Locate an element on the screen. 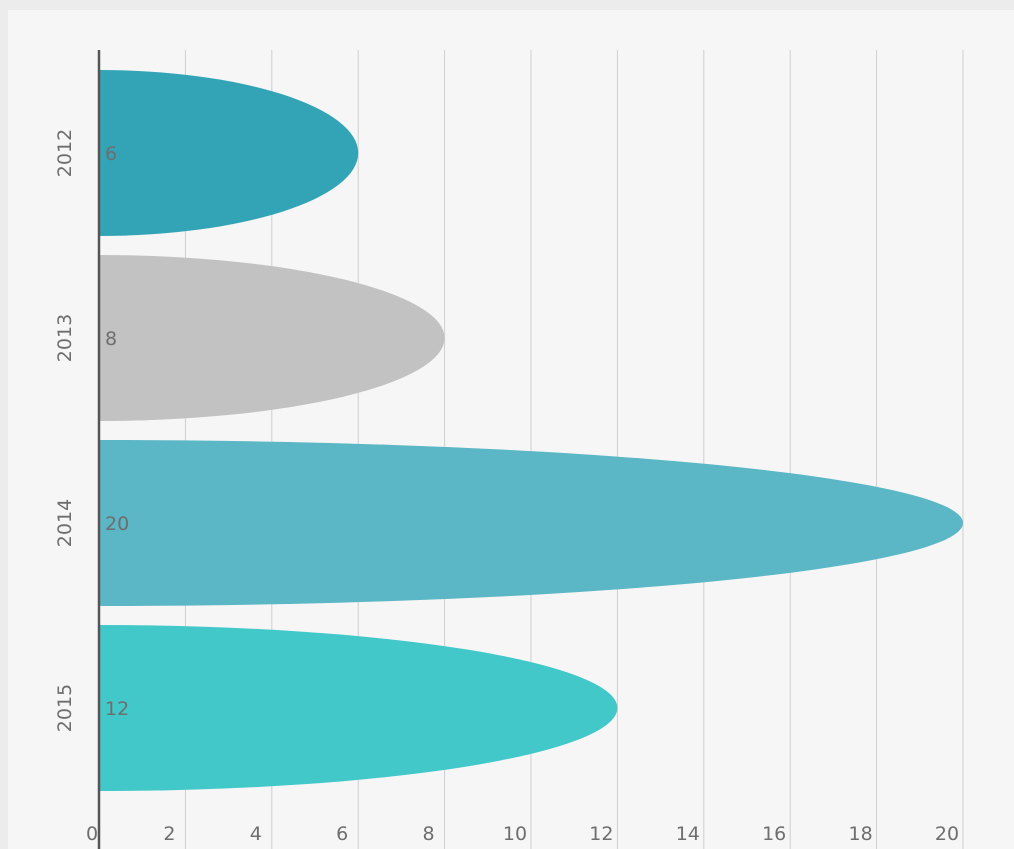 This screenshot has width=1014, height=849. x-tick-label-6: 6 is located at coordinates (342, 834).